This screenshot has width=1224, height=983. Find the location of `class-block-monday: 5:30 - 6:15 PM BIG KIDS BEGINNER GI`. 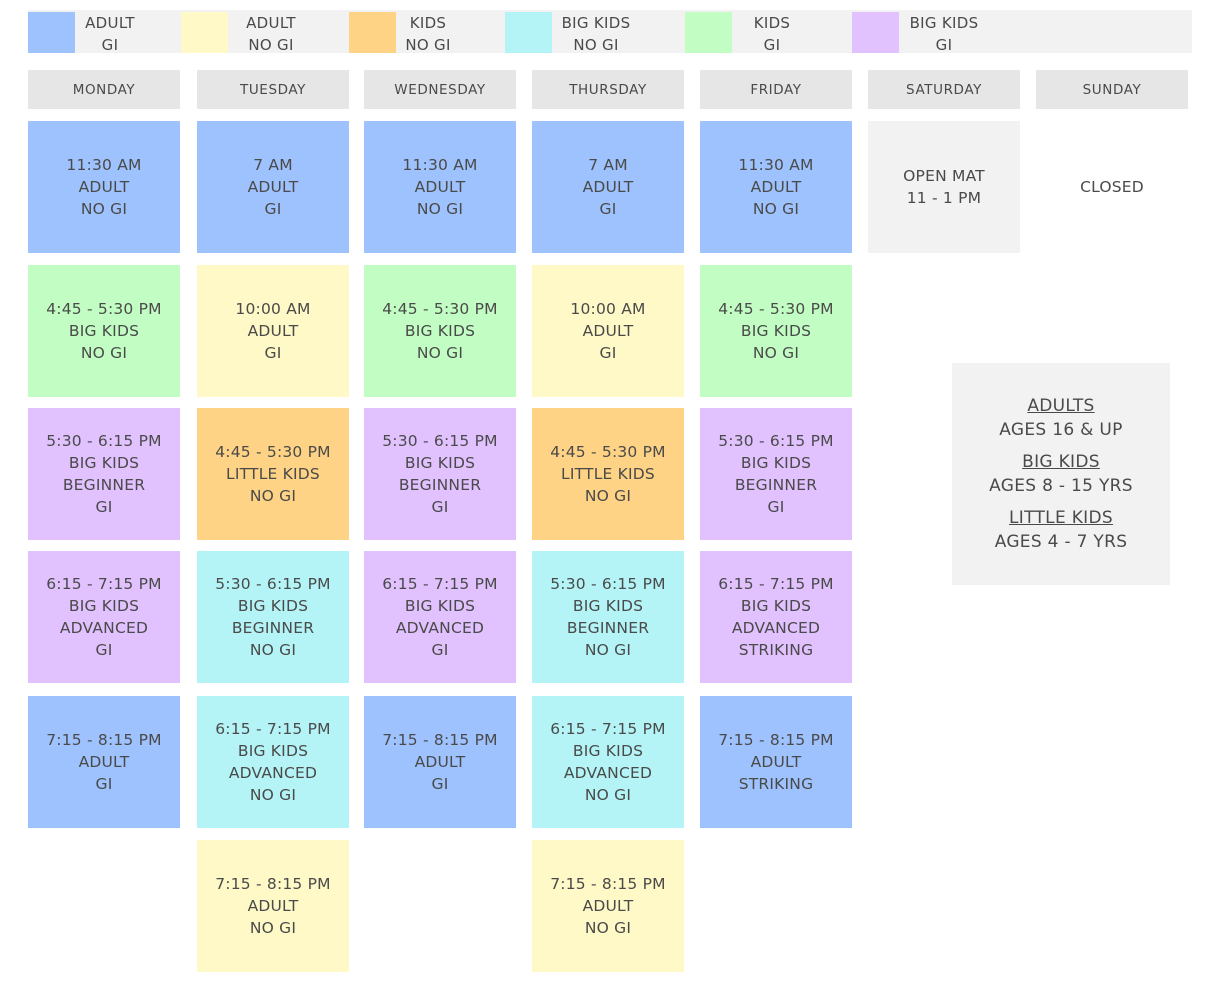

class-block-monday: 5:30 - 6:15 PM BIG KIDS BEGINNER GI is located at coordinates (104, 474).